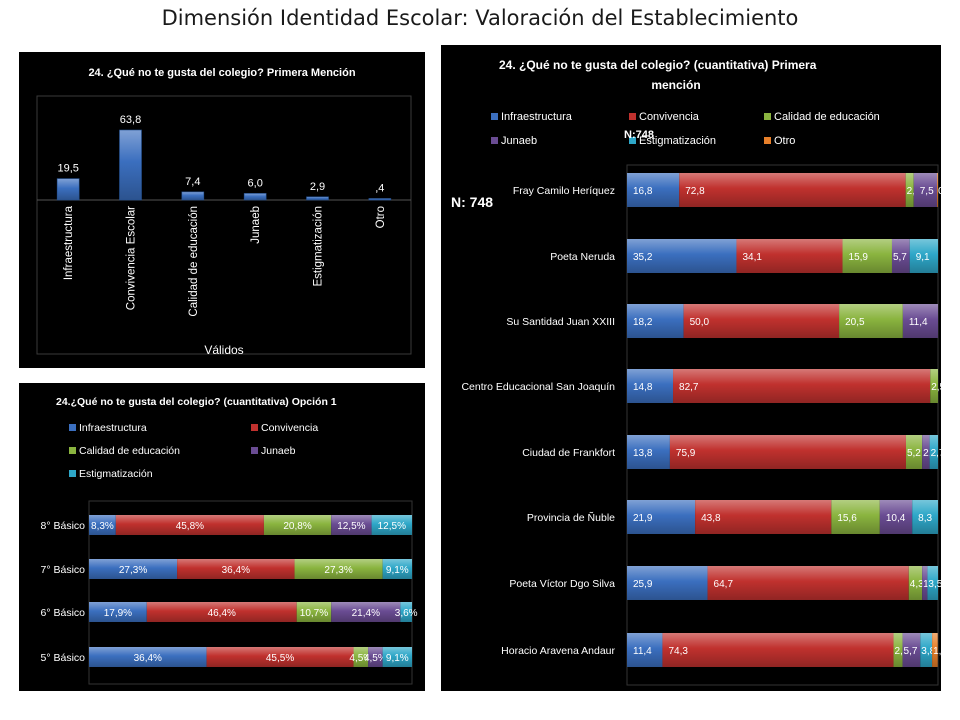 Image resolution: width=960 pixels, height=720 pixels. What do you see at coordinates (932, 583) in the screenshot?
I see `bar-poeta-victor-dgo-silva-estigmatizacion` at bounding box center [932, 583].